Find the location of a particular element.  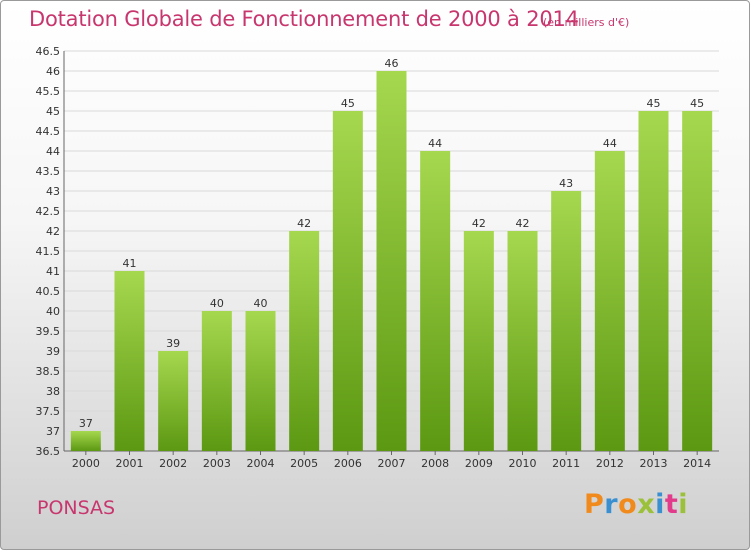

x-tick-label-2010: 2010 is located at coordinates (523, 463).